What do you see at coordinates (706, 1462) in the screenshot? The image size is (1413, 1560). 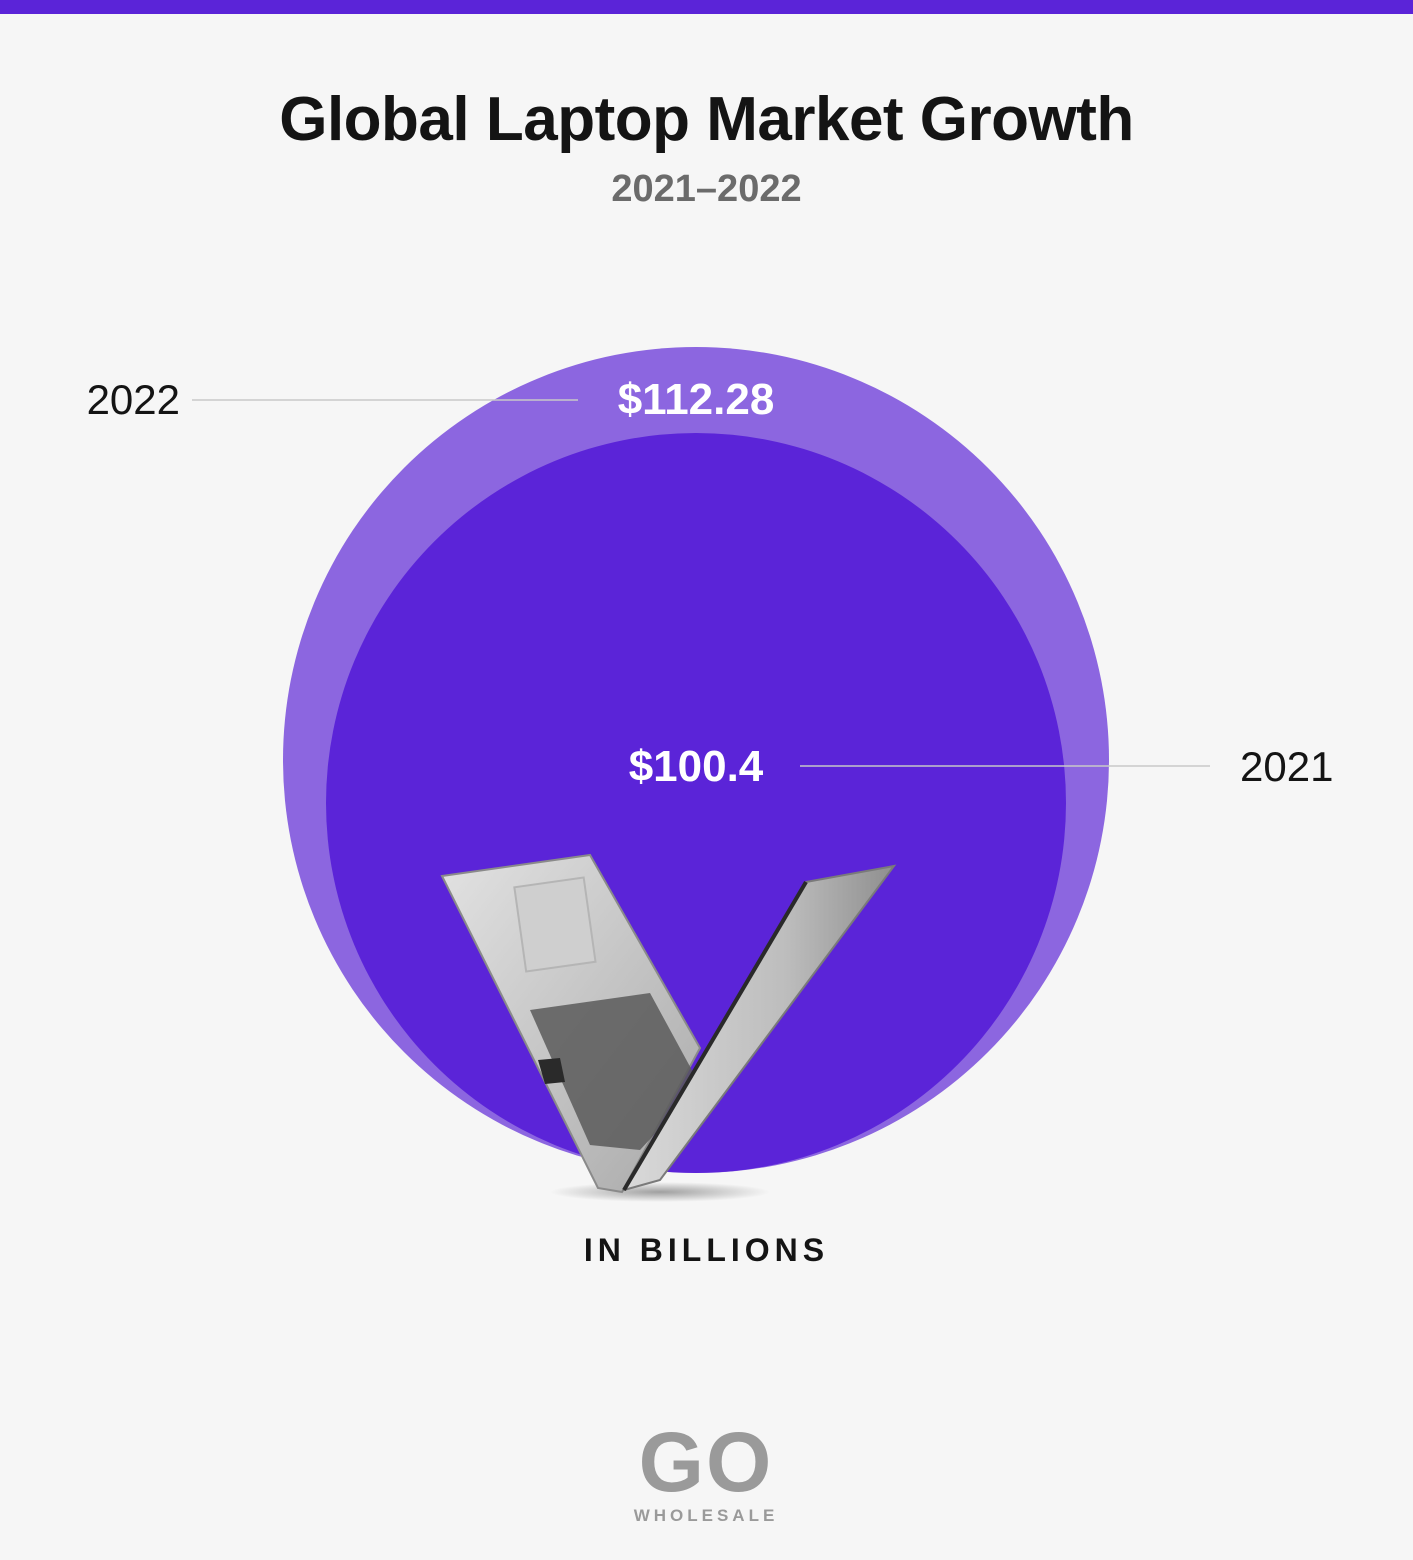 I see `logo-main: GO` at bounding box center [706, 1462].